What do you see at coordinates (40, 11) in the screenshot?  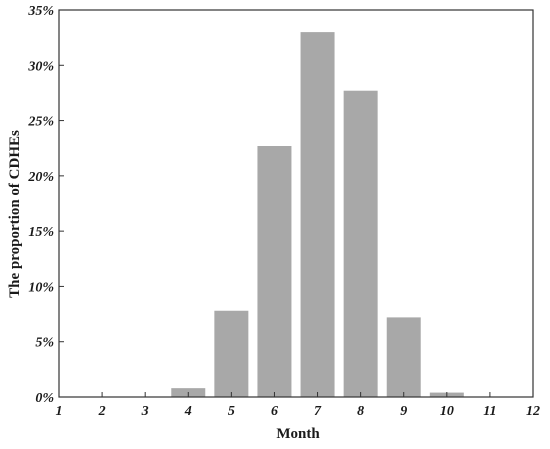 I see `y-tick-label-35: 35%` at bounding box center [40, 11].